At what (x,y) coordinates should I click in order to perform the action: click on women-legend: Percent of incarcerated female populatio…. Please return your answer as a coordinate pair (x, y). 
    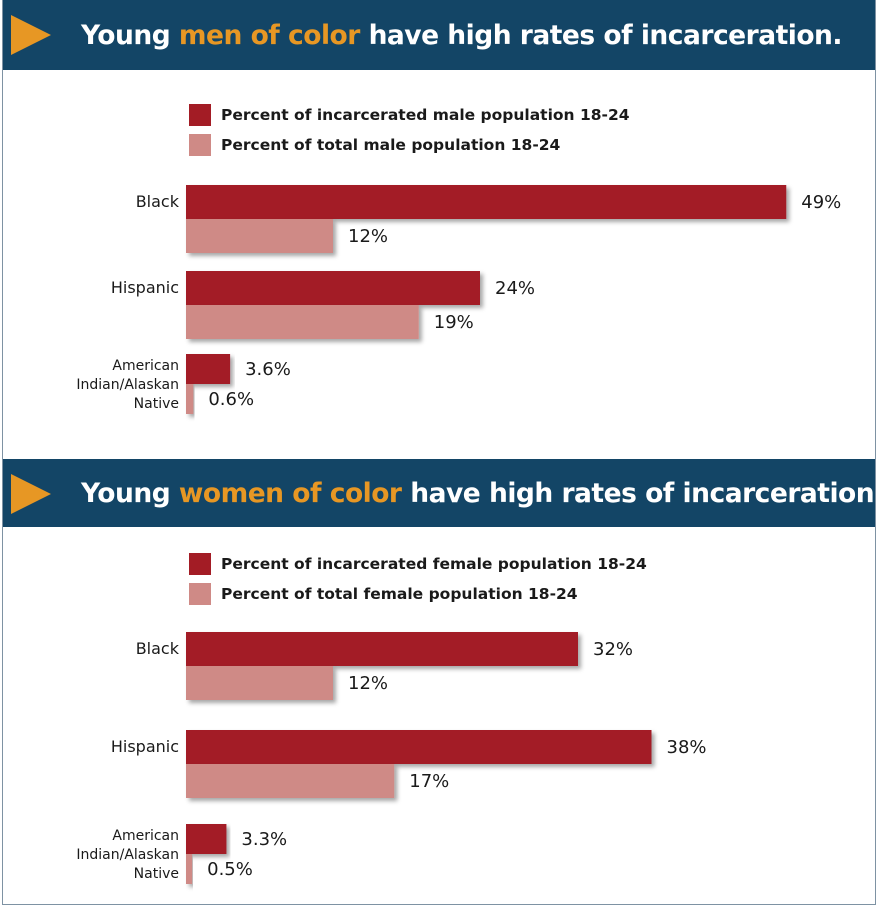
    Looking at the image, I should click on (418, 579).